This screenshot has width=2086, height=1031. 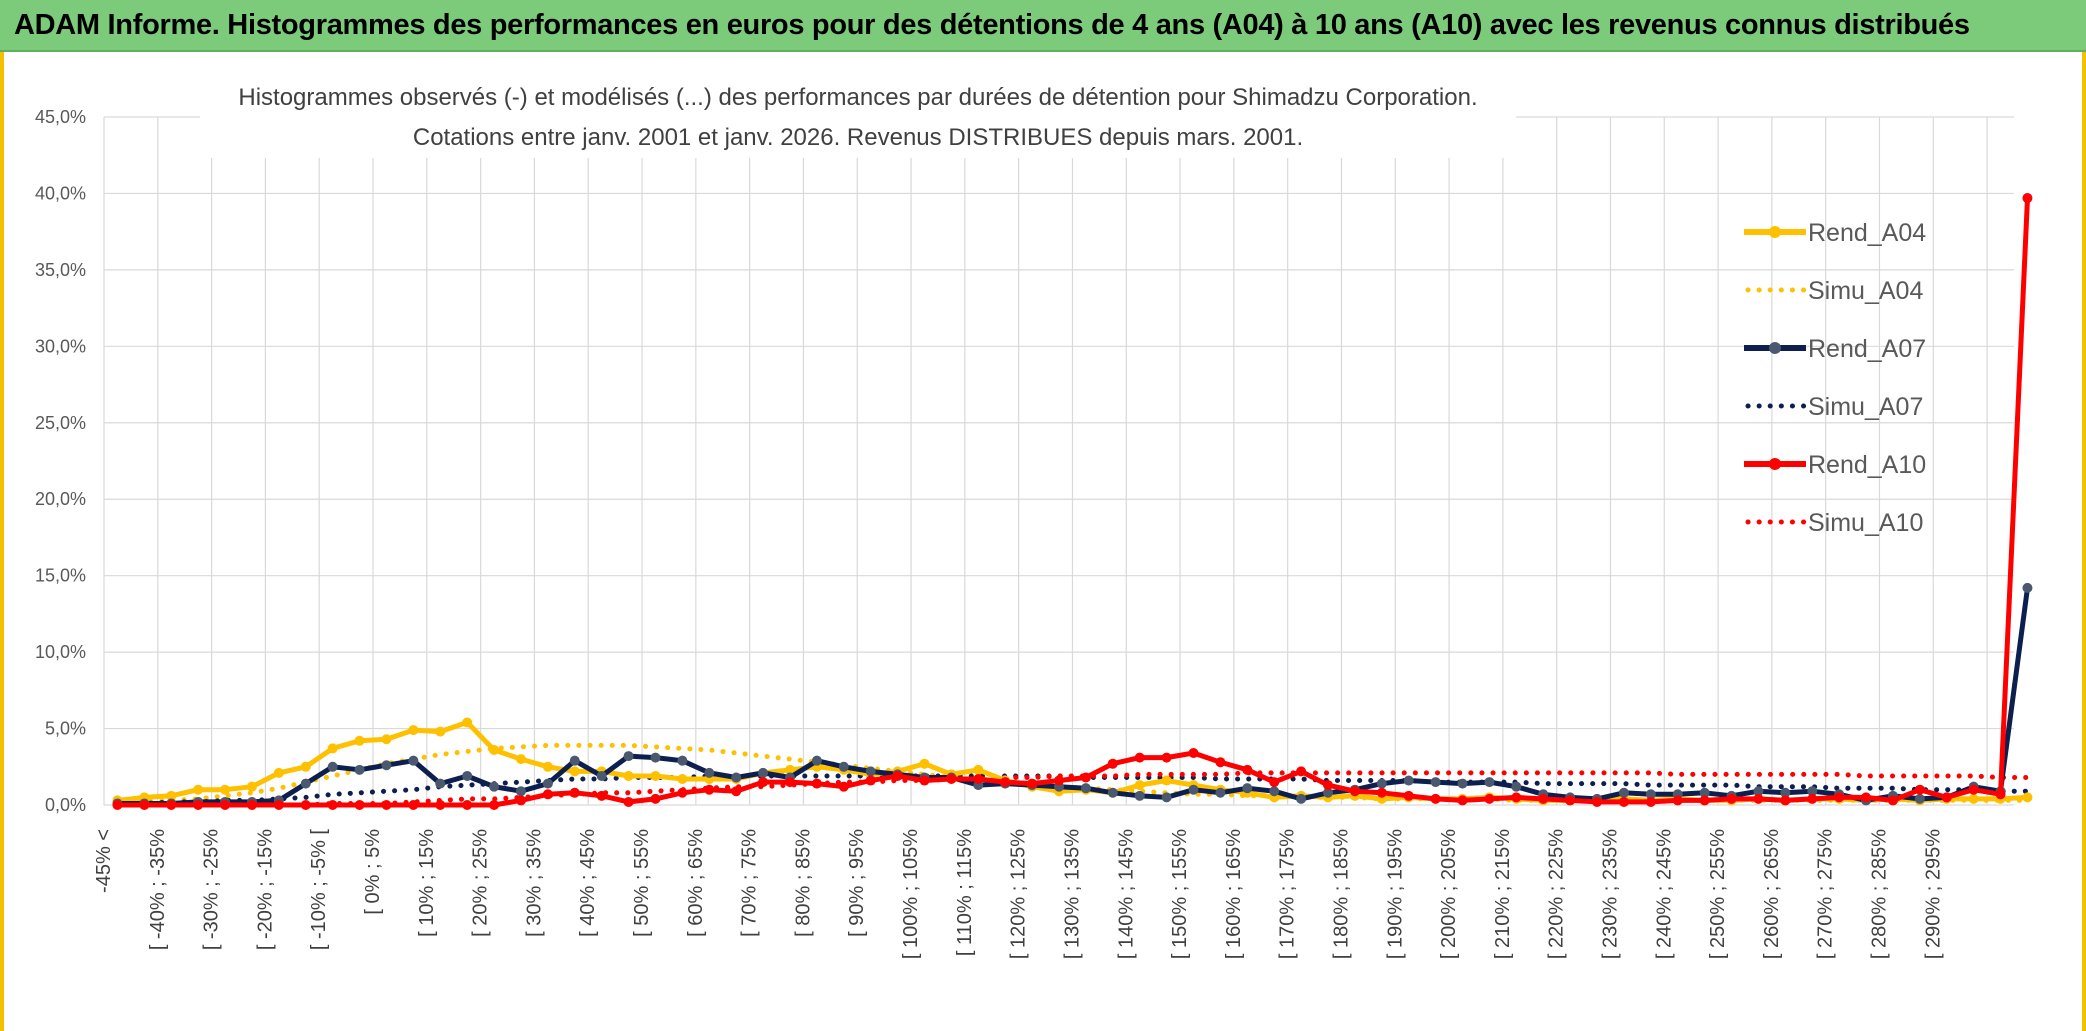 What do you see at coordinates (481, 883) in the screenshot?
I see `x-tick-label: [ 20% ; 25%` at bounding box center [481, 883].